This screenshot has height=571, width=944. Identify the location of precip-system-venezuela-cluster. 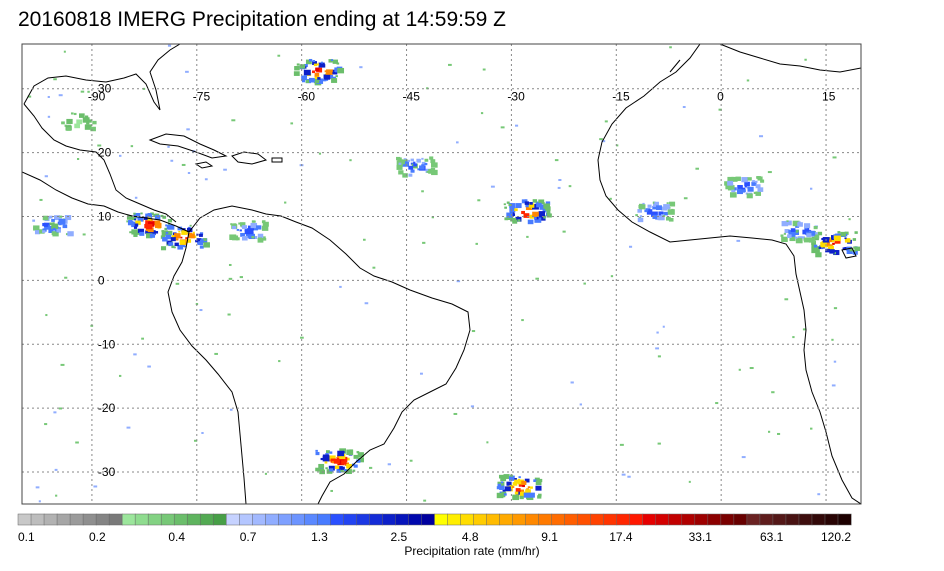
(249, 231).